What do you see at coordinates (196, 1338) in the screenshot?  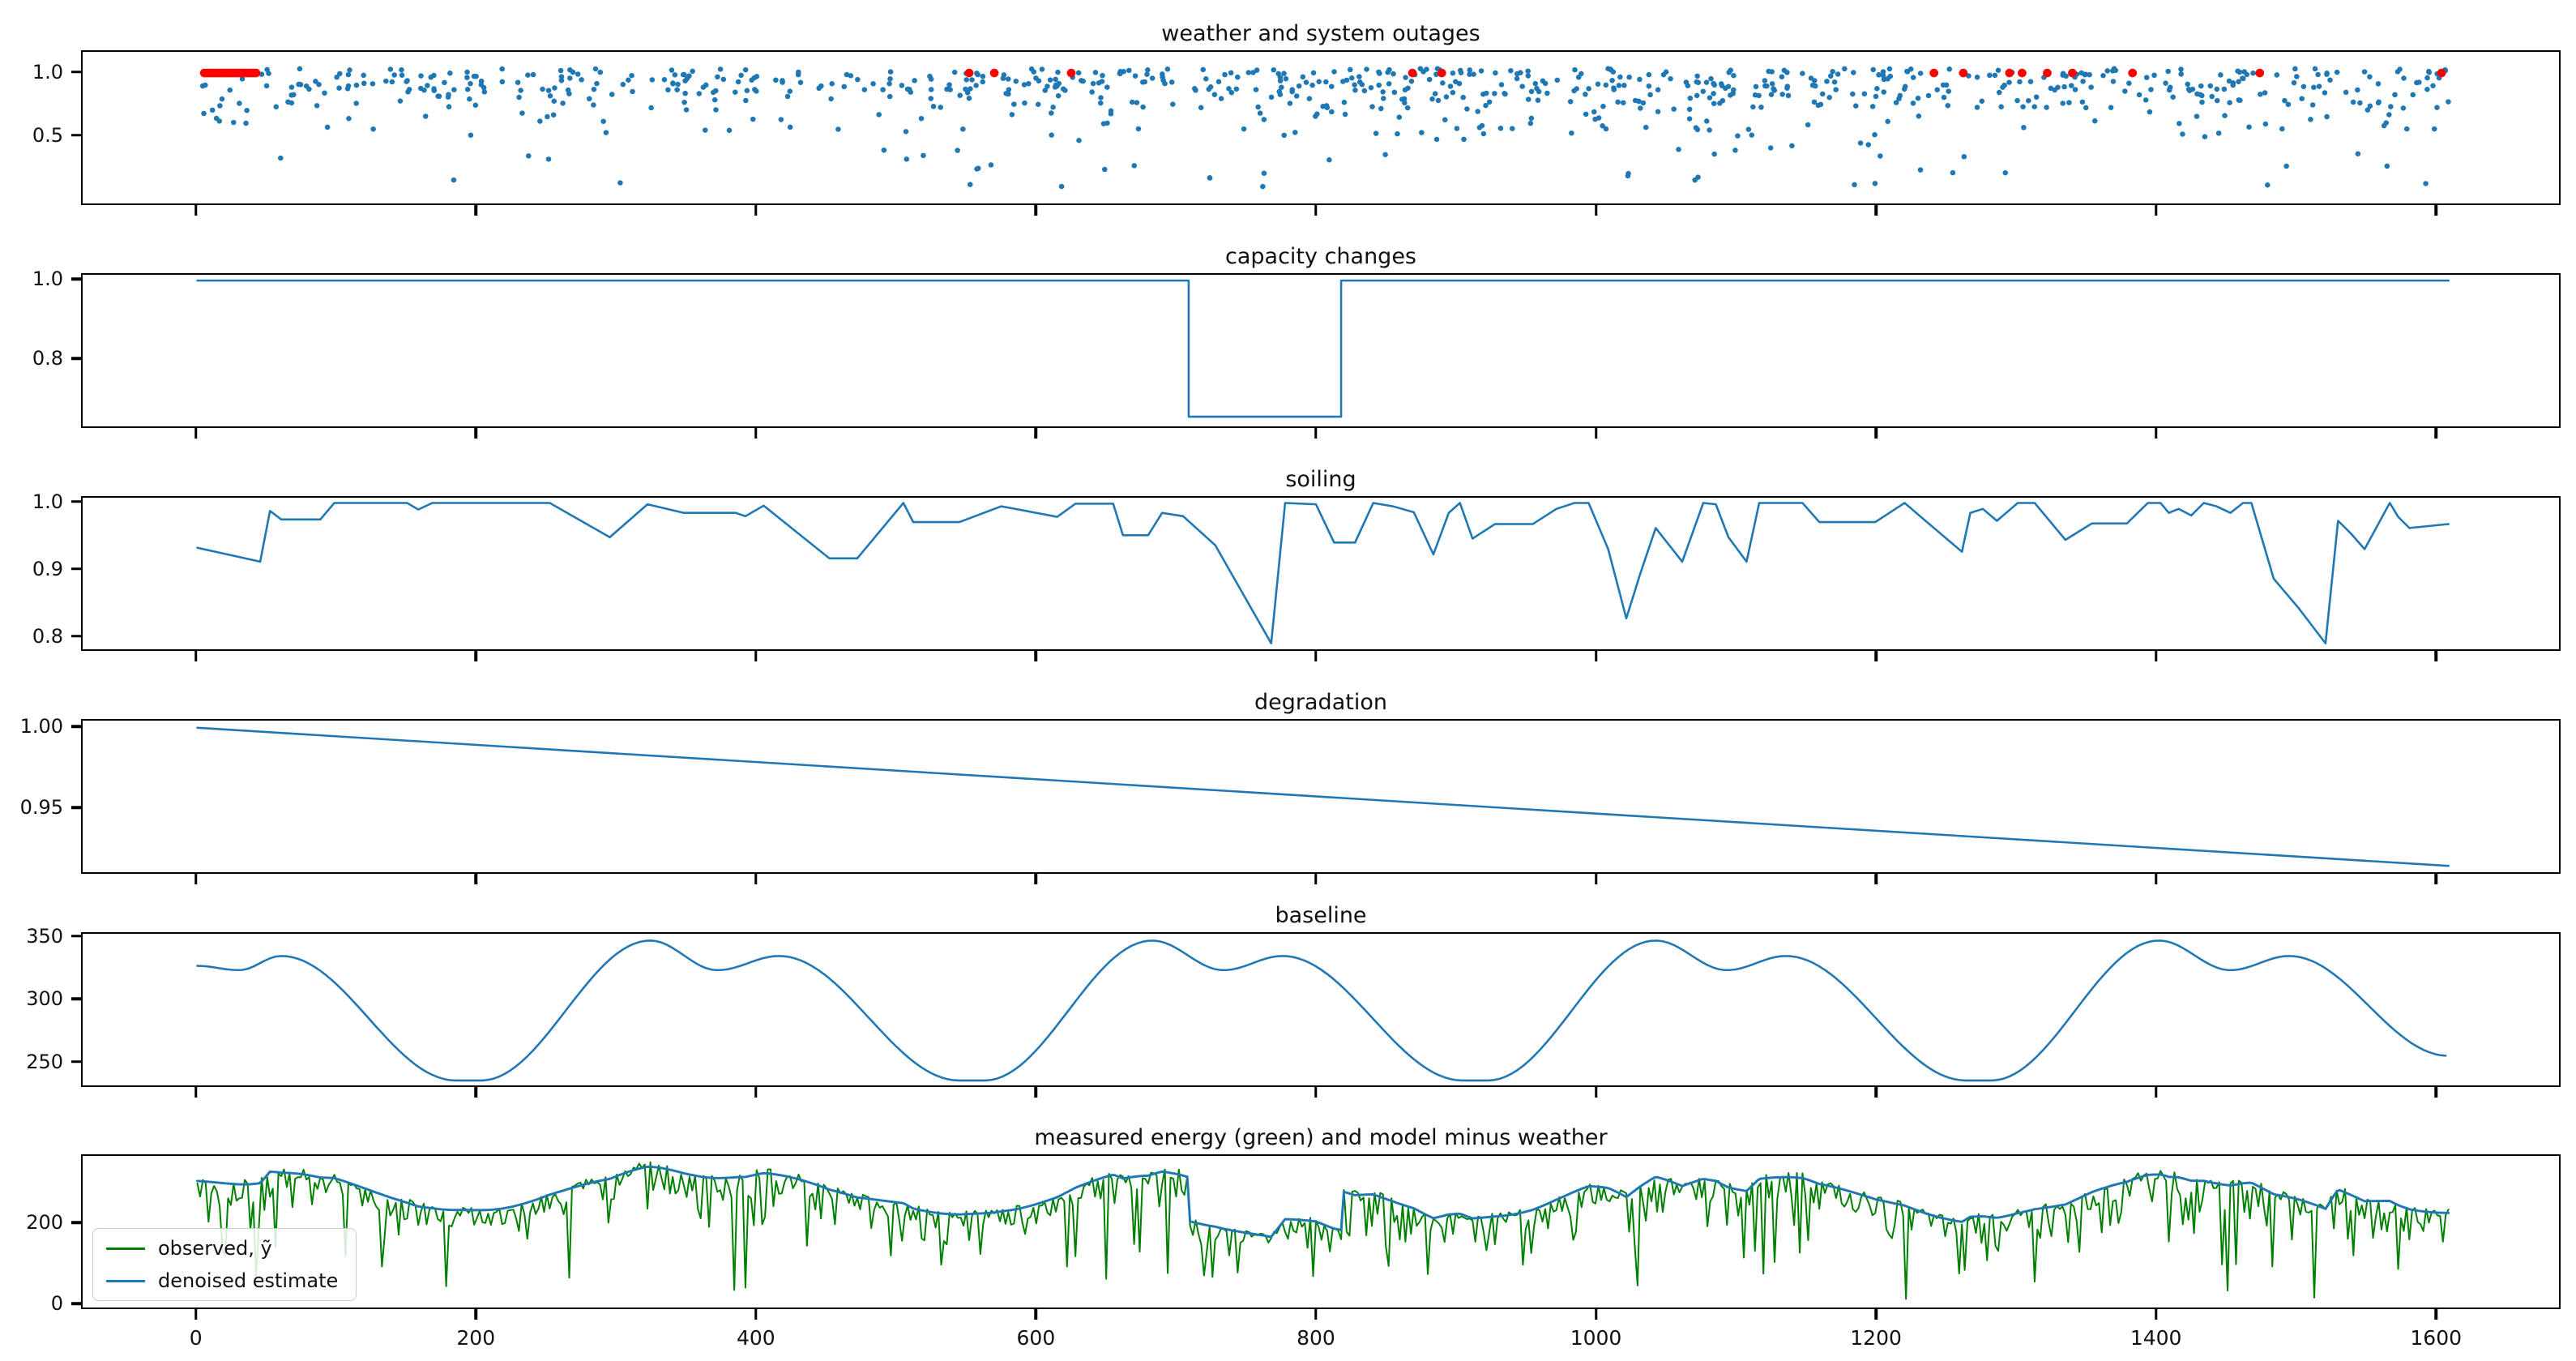 I see `x-tick-label: 0` at bounding box center [196, 1338].